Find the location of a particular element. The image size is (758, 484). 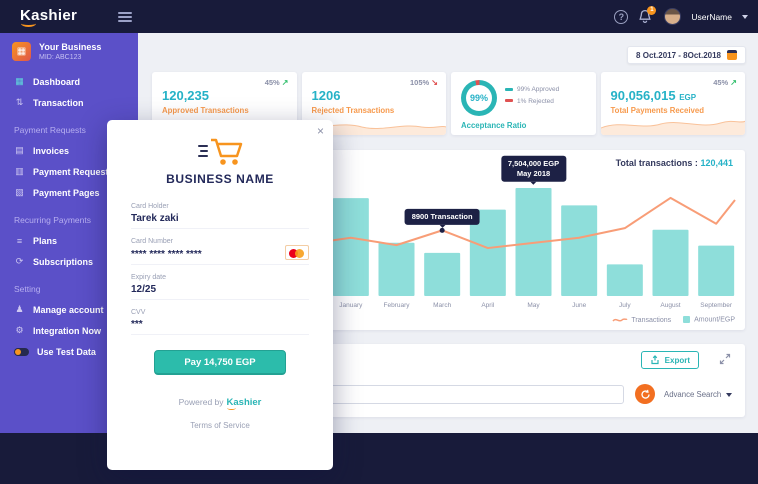

user-icon: ♟ is located at coordinates (19, 309).